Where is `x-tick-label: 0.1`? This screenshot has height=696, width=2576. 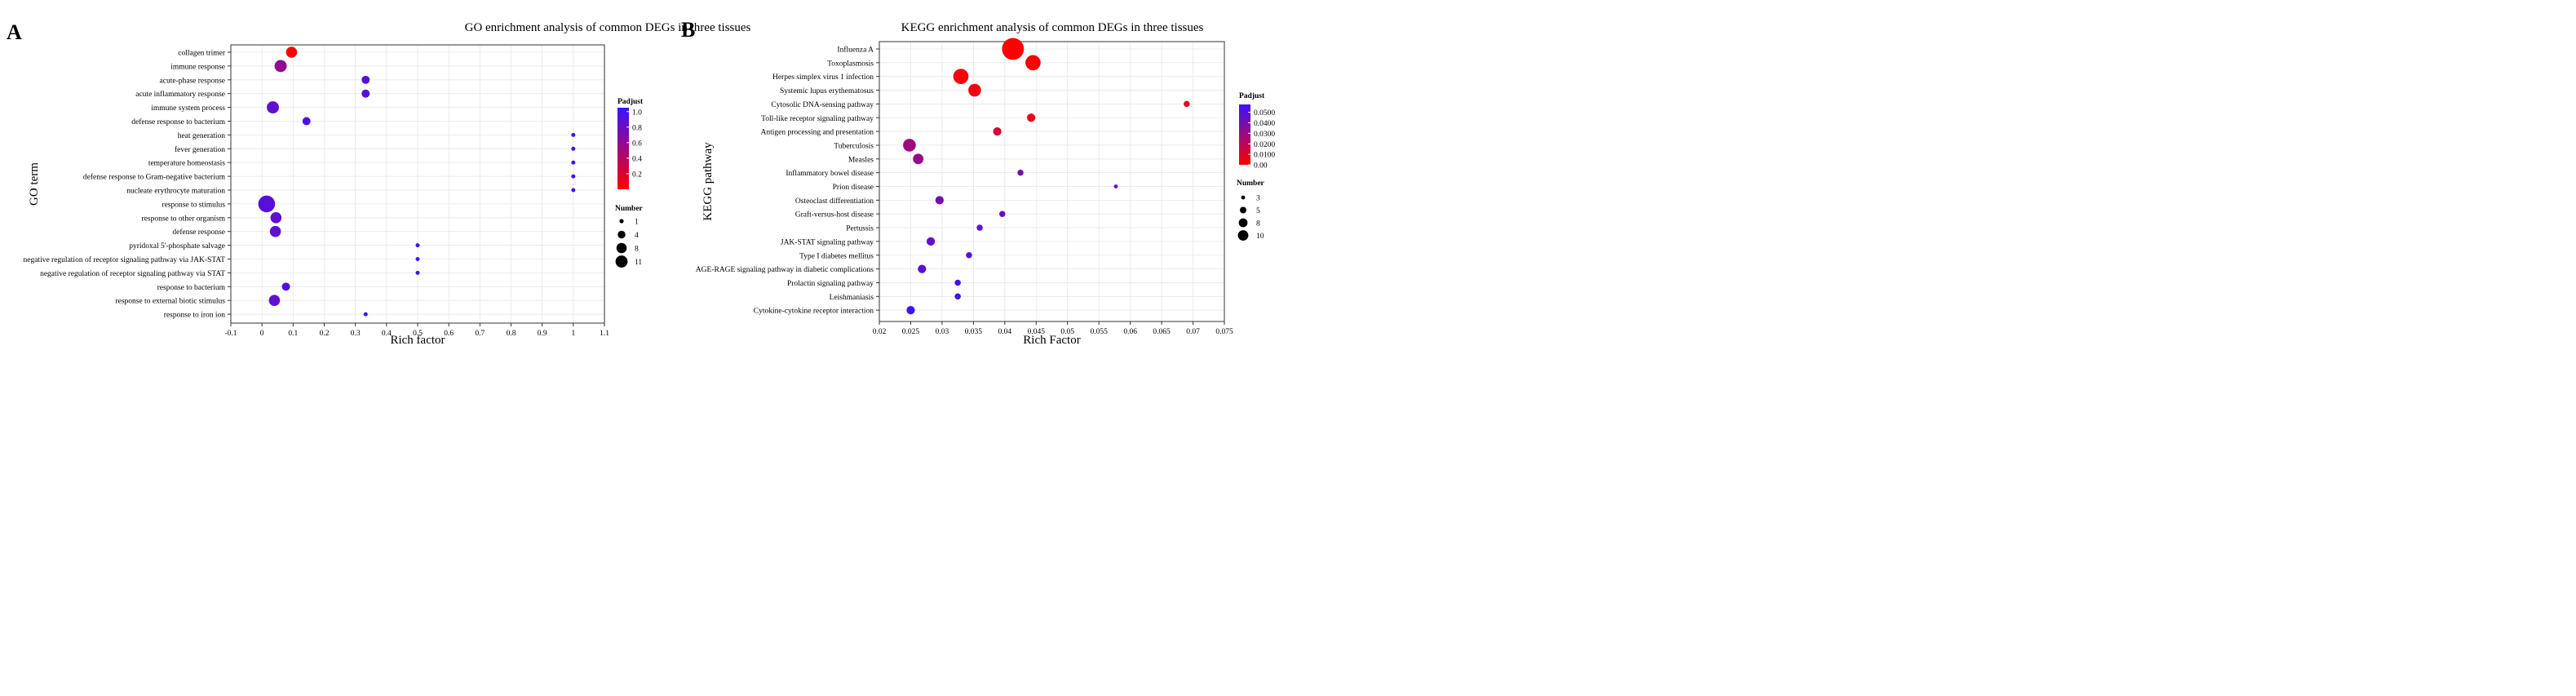 x-tick-label: 0.1 is located at coordinates (293, 334).